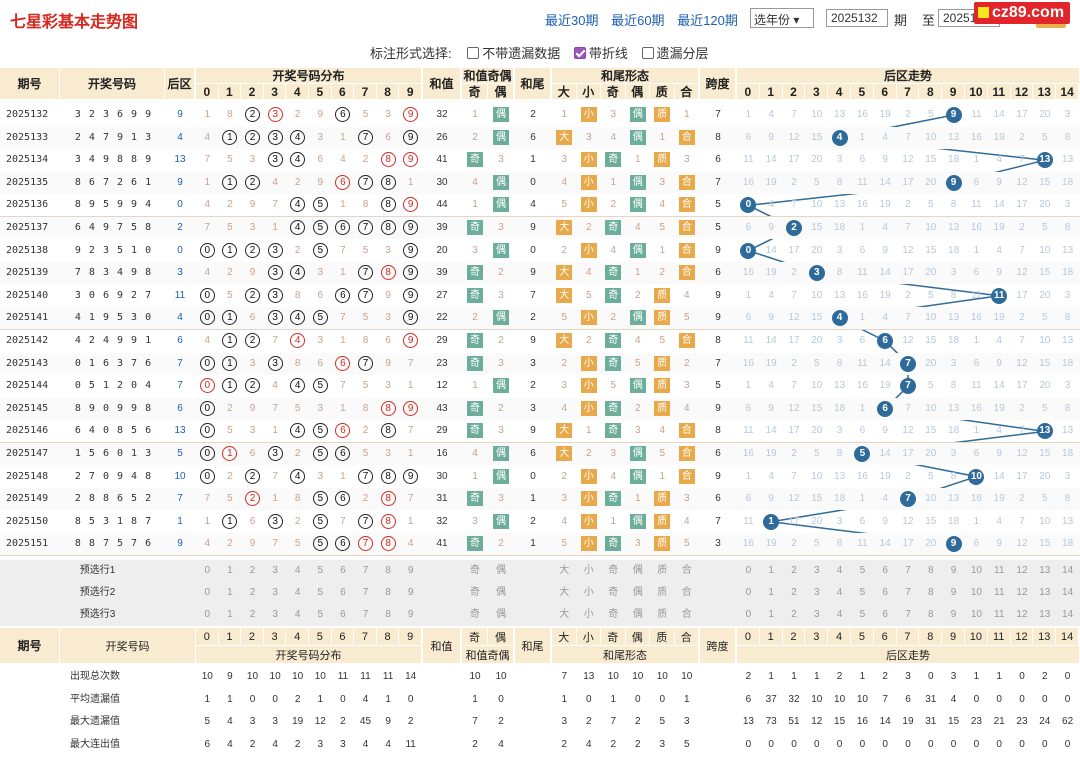 This screenshot has height=760, width=1080. I want to click on option-missing-layer: 遗漏分层, so click(675, 53).